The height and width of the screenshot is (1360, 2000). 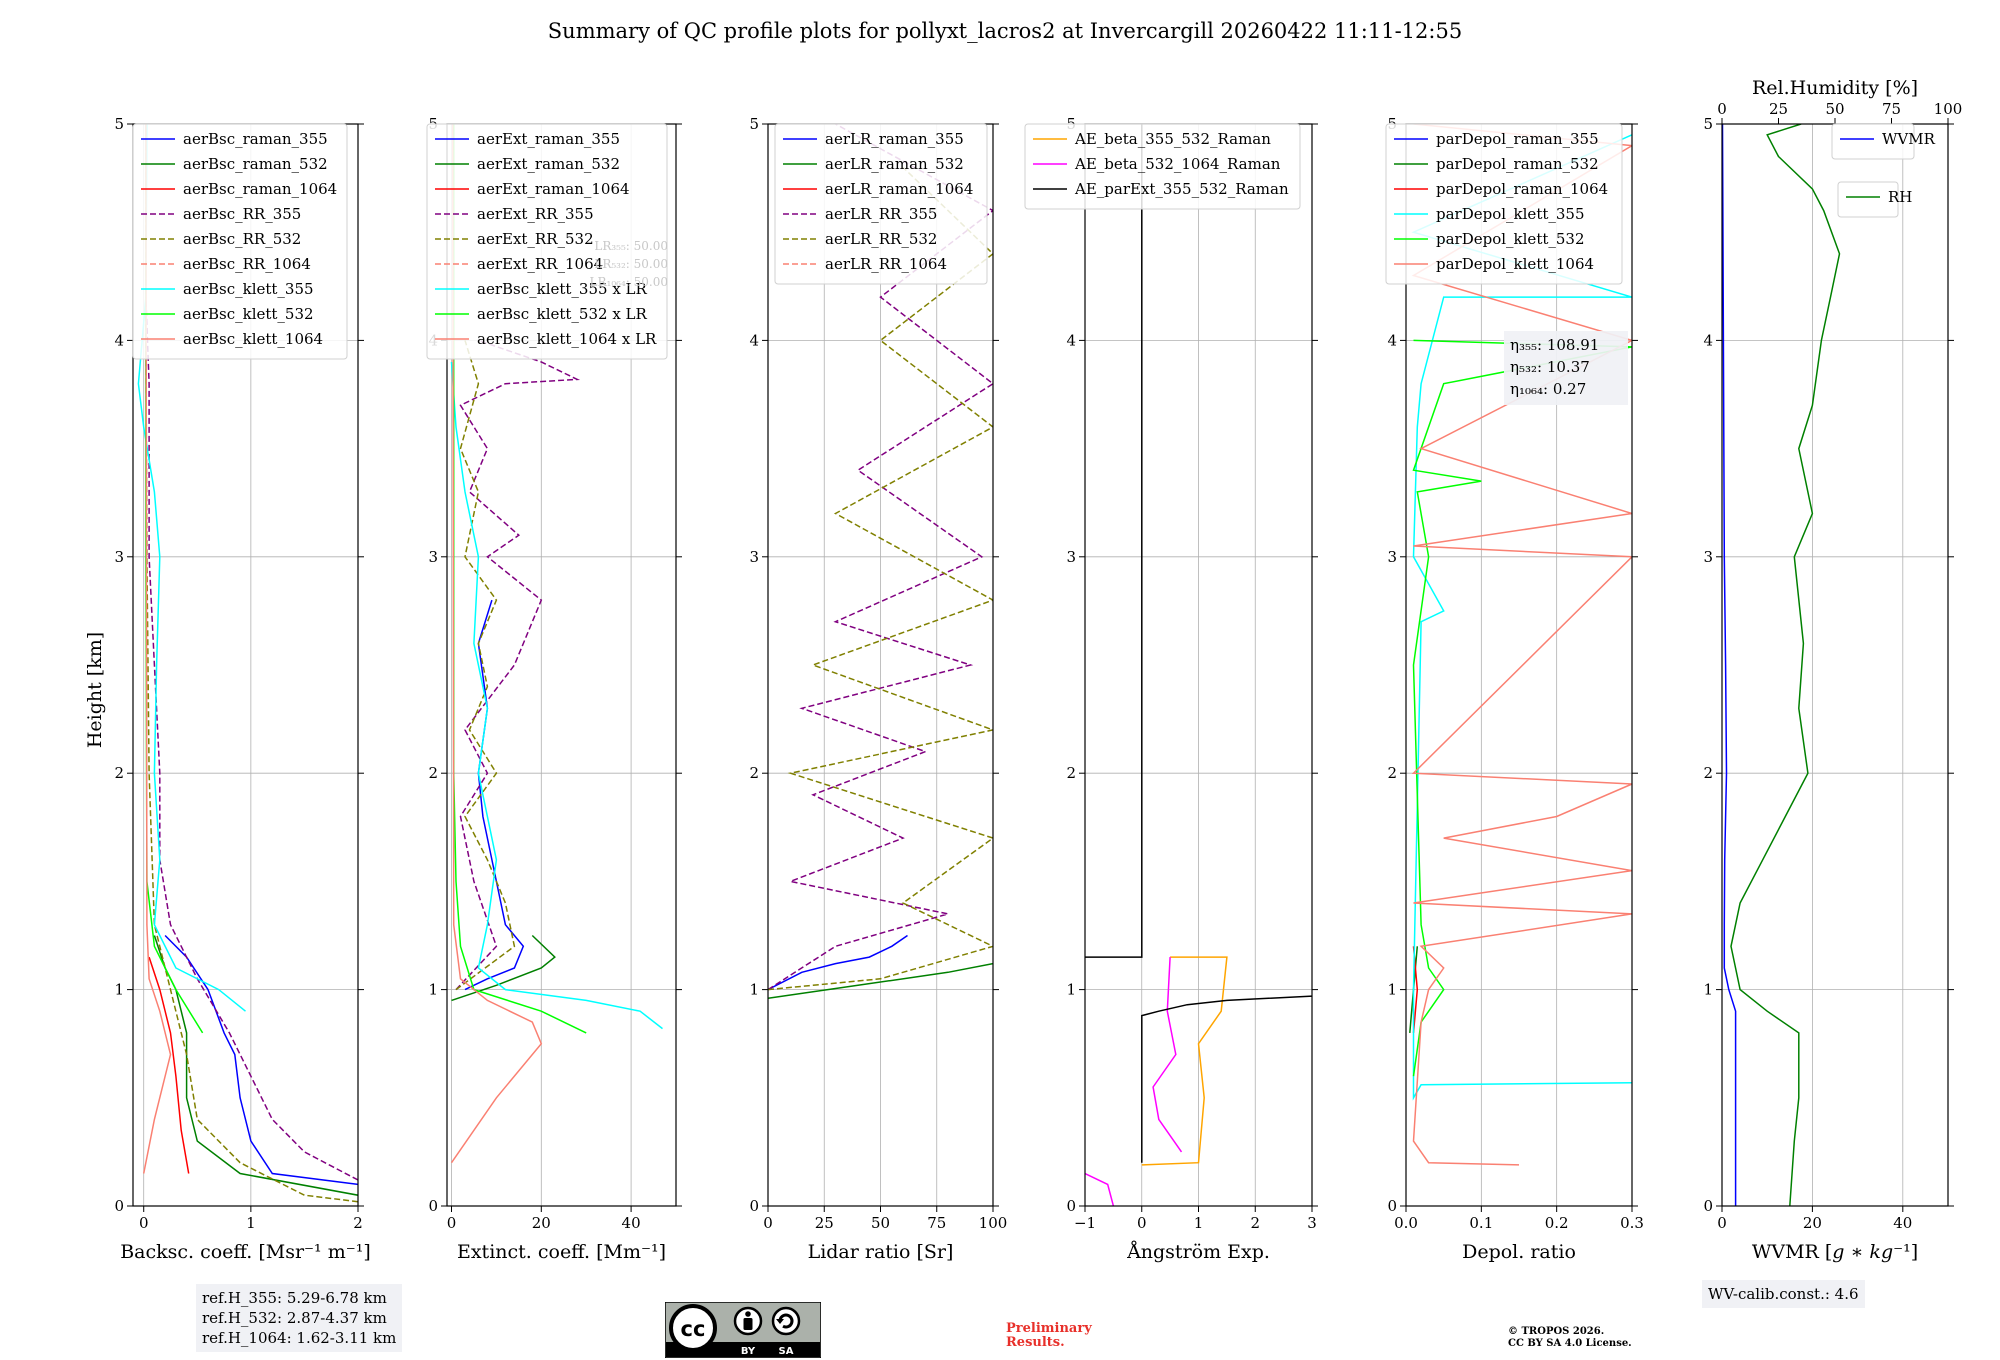 What do you see at coordinates (119, 124) in the screenshot?
I see `bsc-ytick-label-5: 5` at bounding box center [119, 124].